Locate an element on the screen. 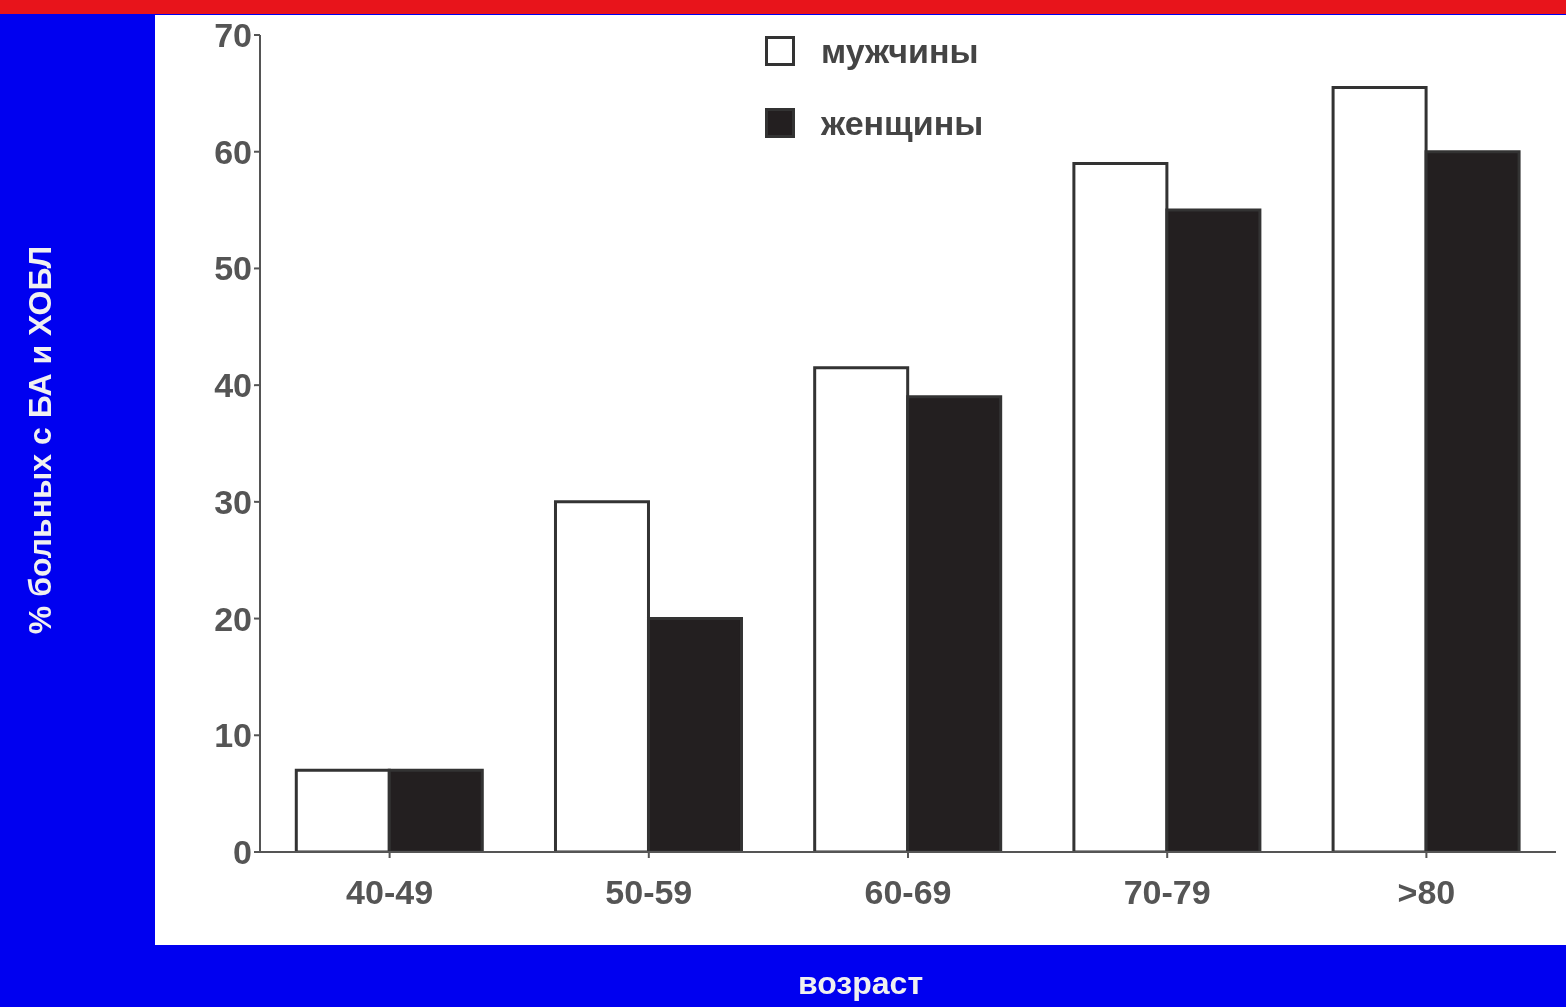 The image size is (1566, 1007). y-tick-label: 0 is located at coordinates (242, 852).